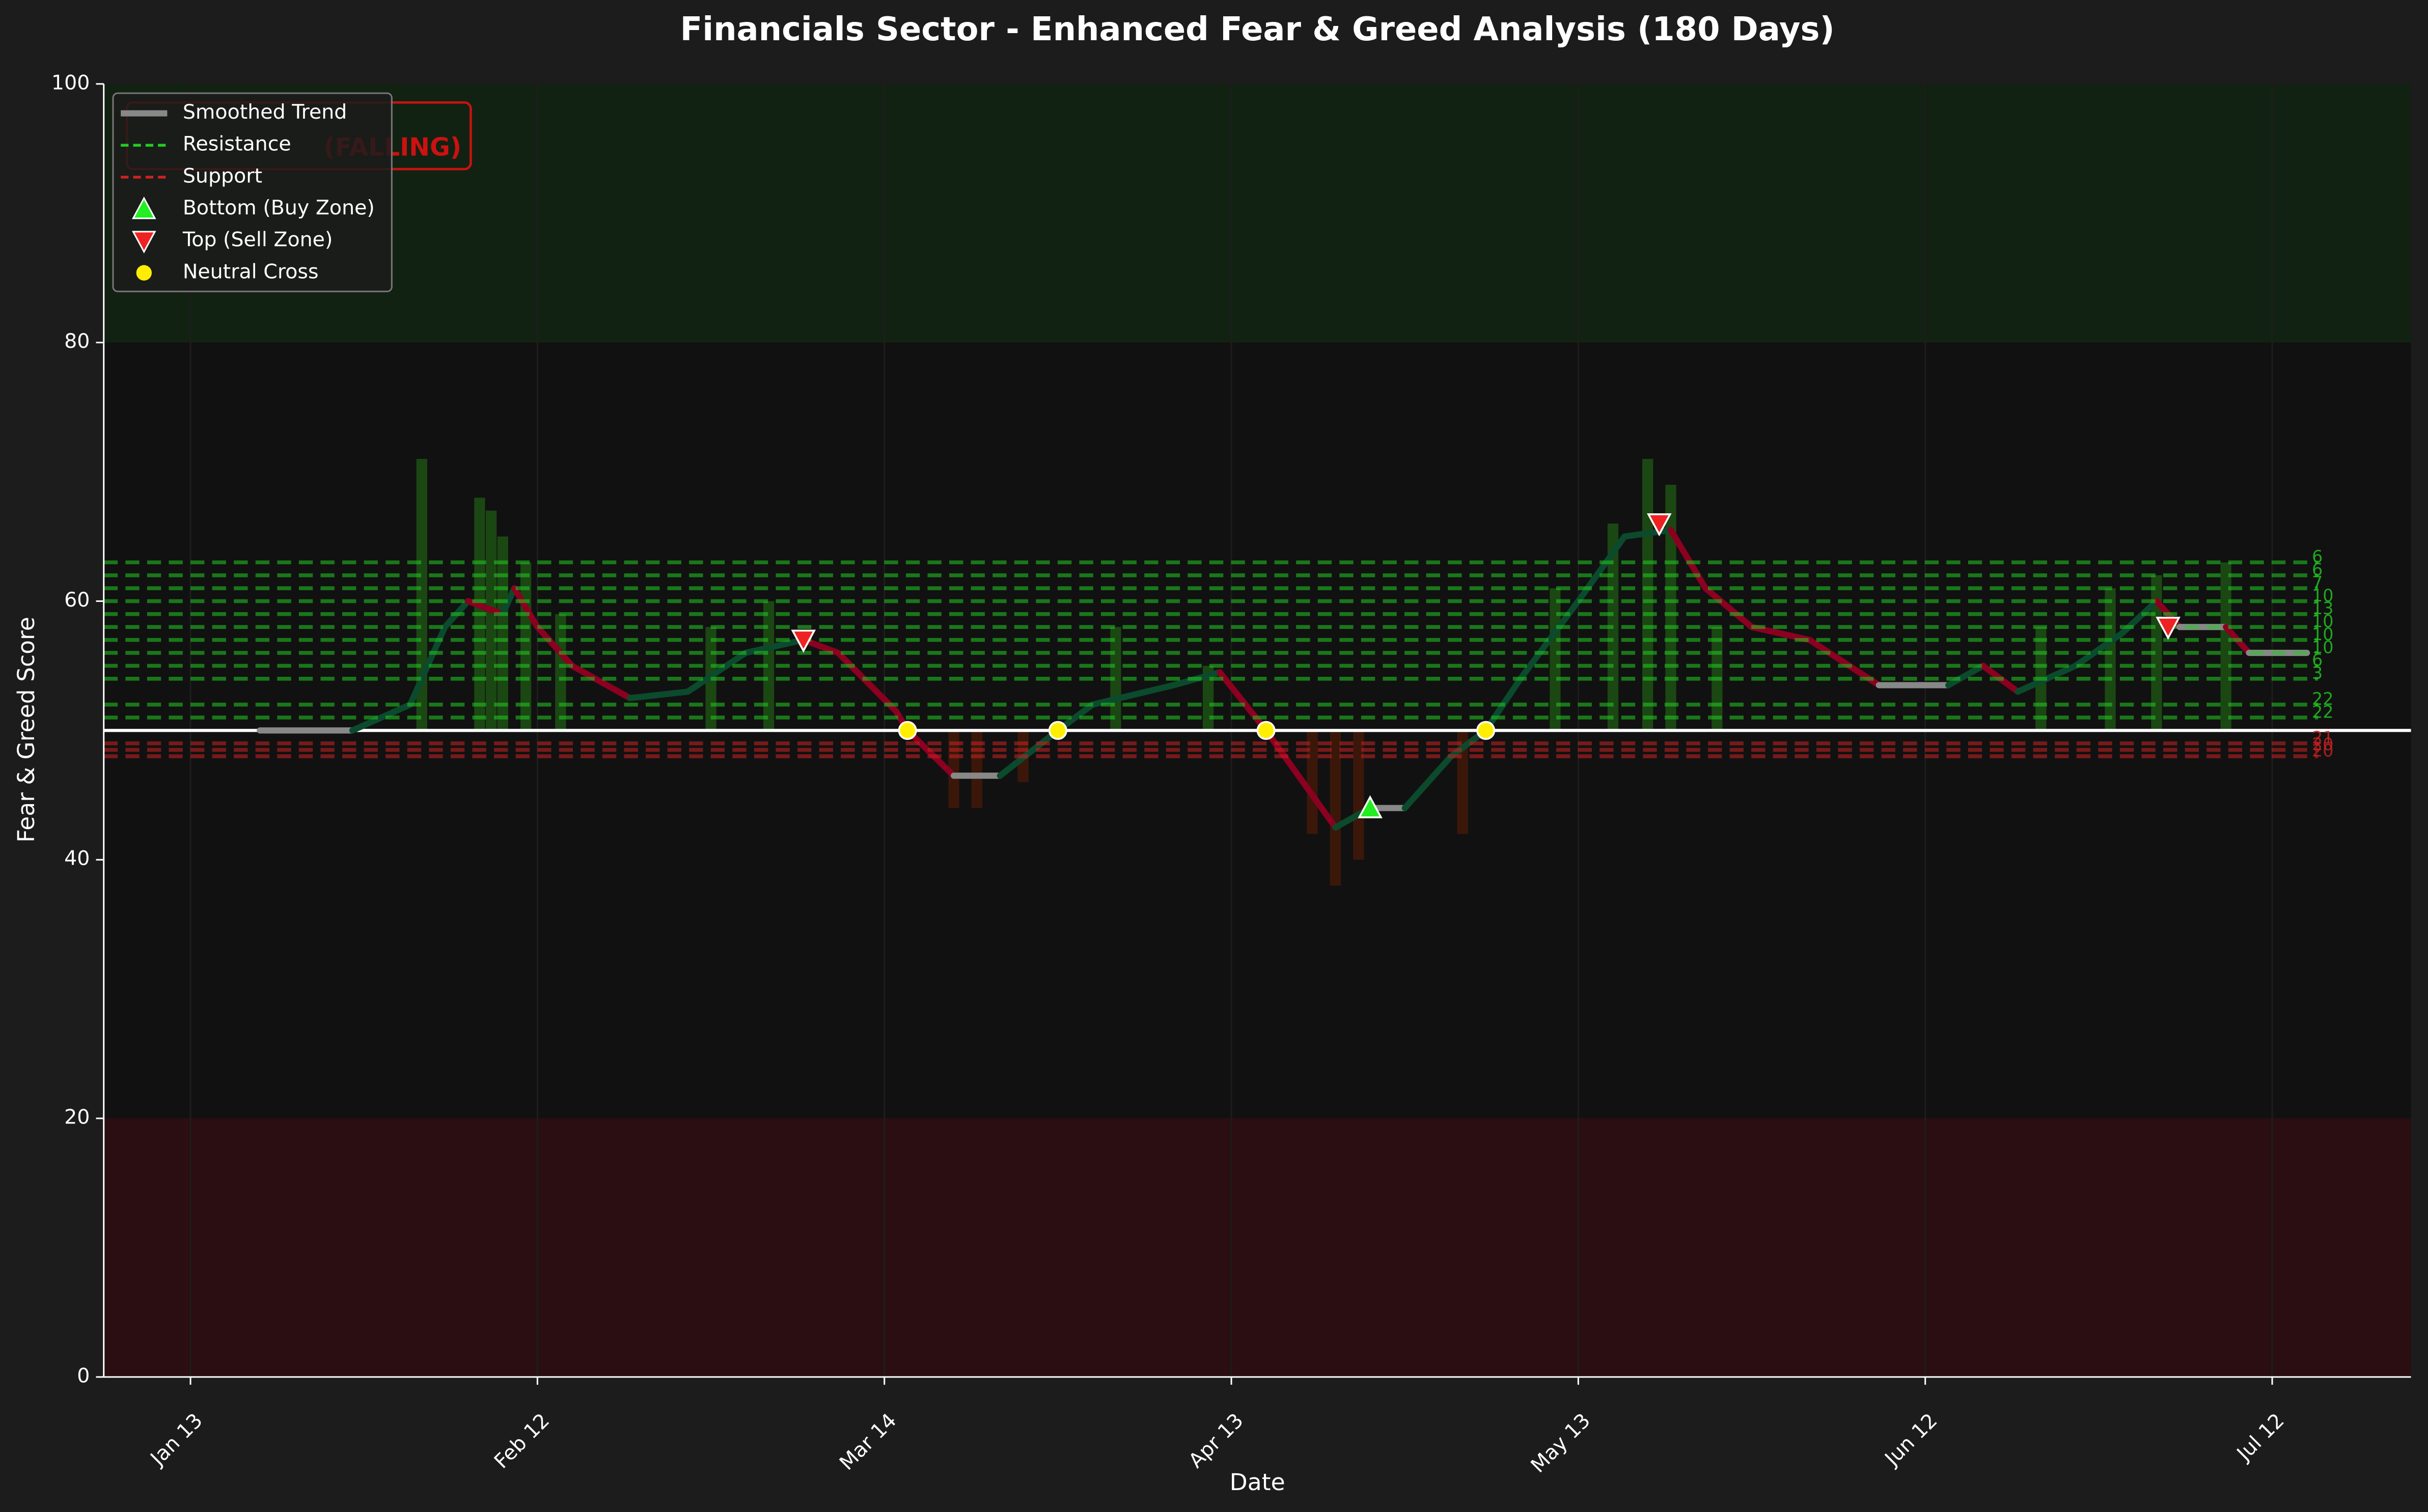 The height and width of the screenshot is (1512, 2428). What do you see at coordinates (257, 240) in the screenshot?
I see `legend-label: Top (Sell Zone)` at bounding box center [257, 240].